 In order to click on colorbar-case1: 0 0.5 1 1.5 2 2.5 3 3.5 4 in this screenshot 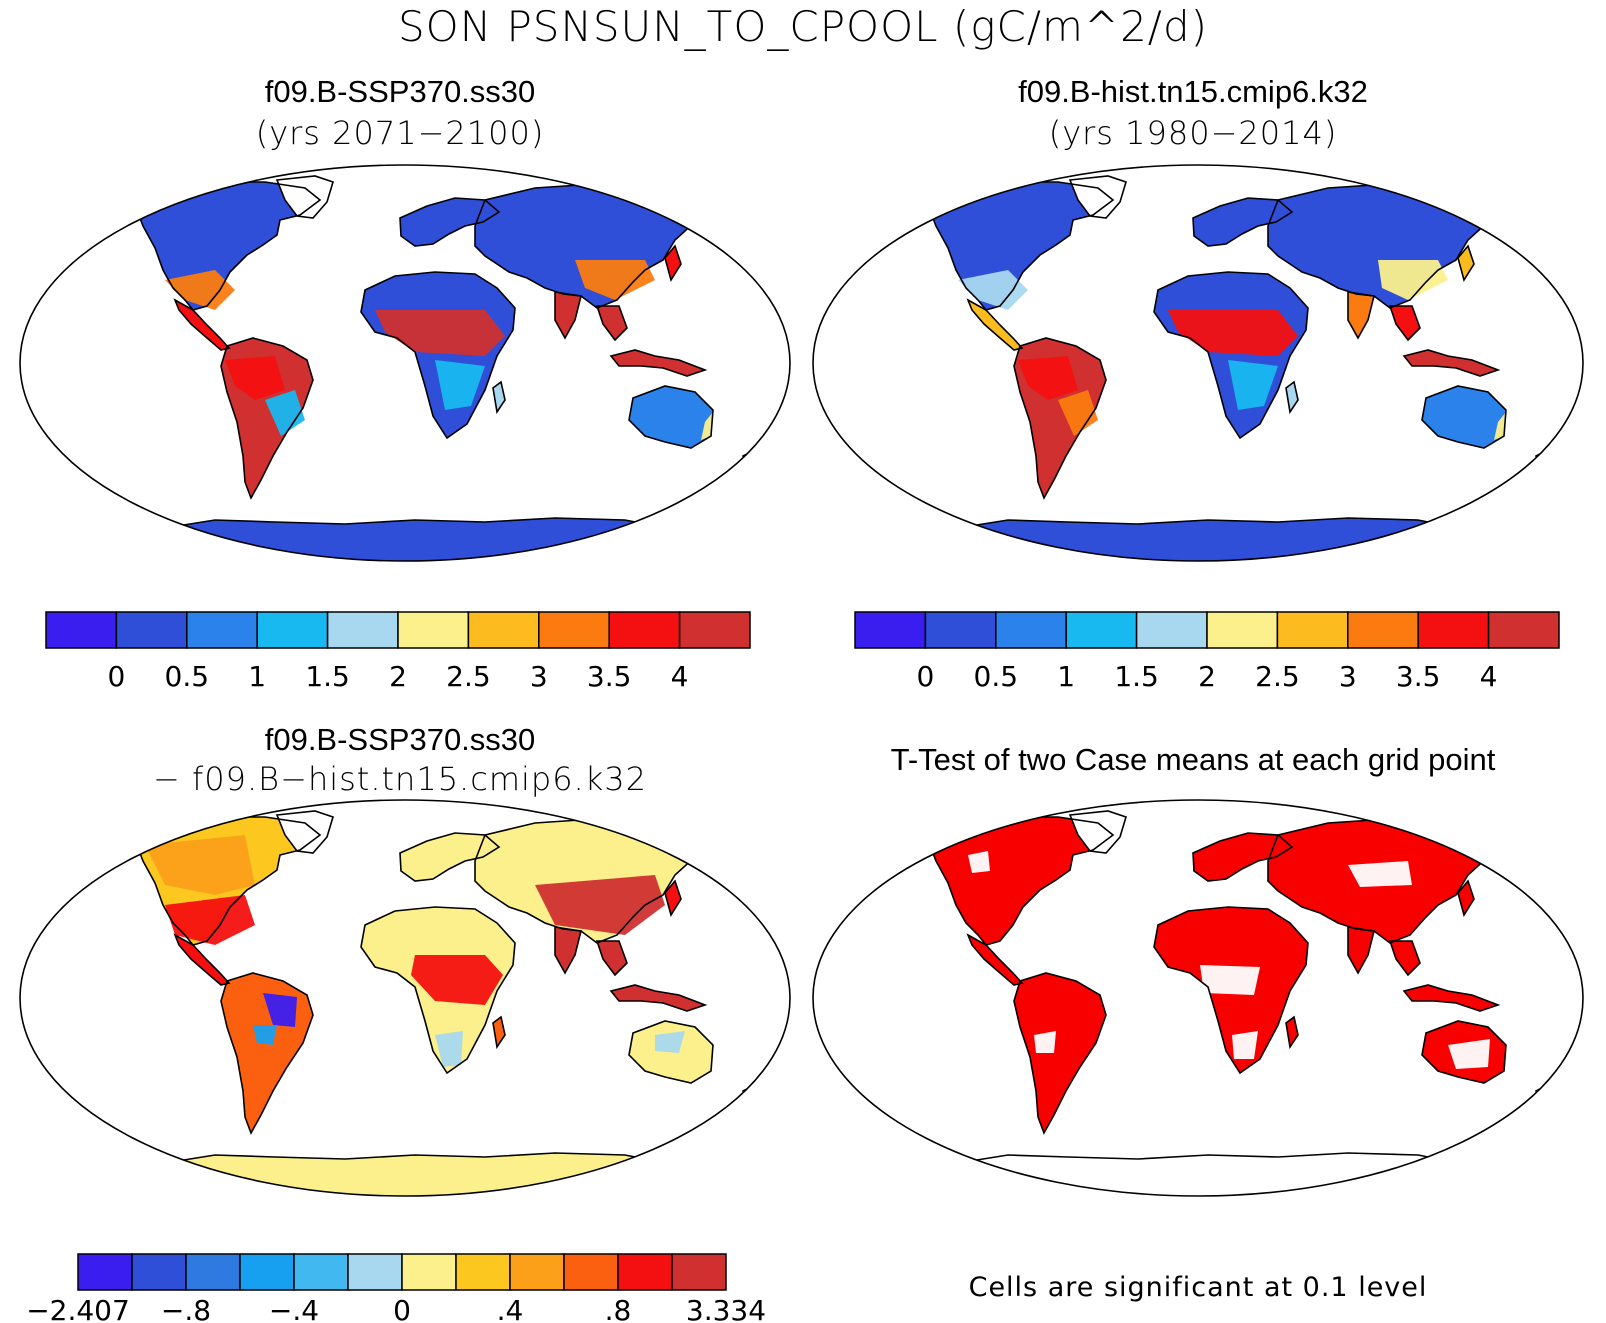, I will do `click(398, 652)`.